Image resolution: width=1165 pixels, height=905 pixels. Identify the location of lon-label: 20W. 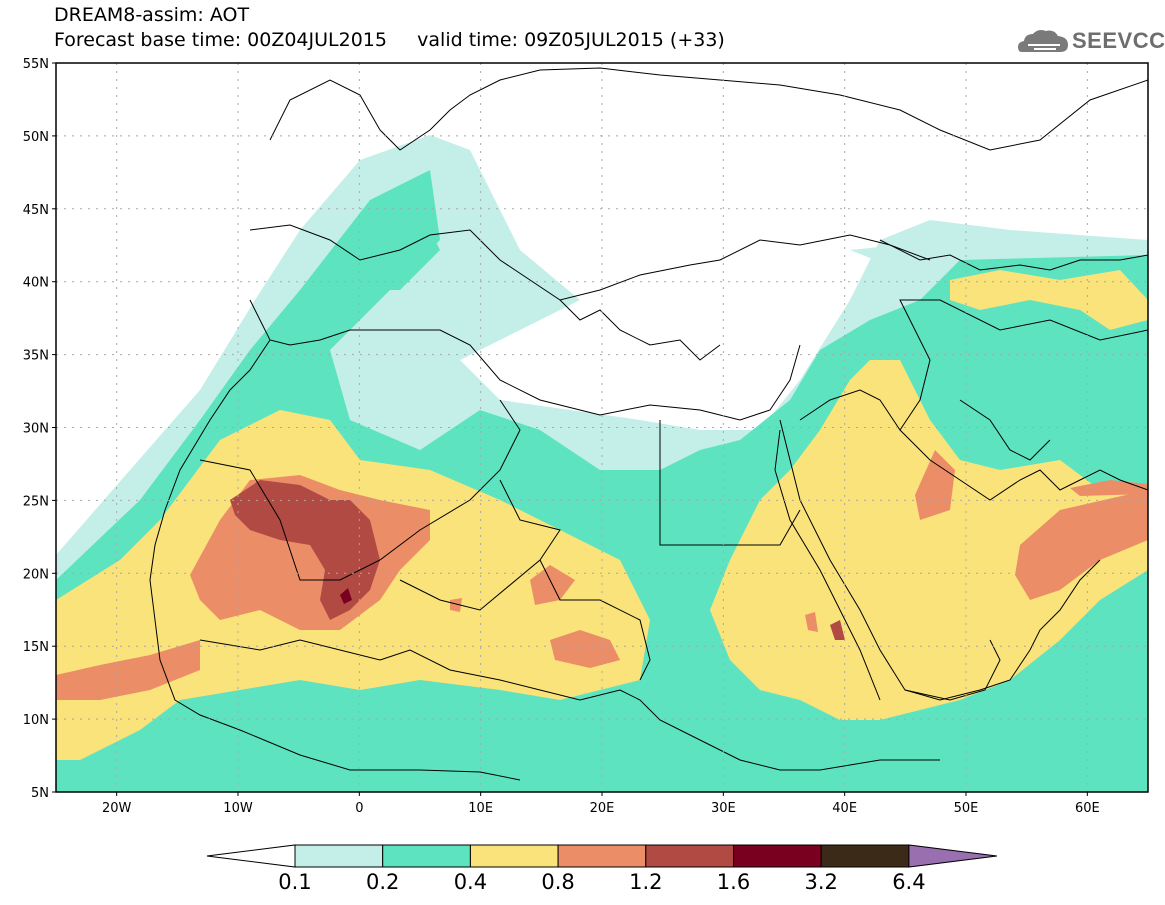
(117, 808).